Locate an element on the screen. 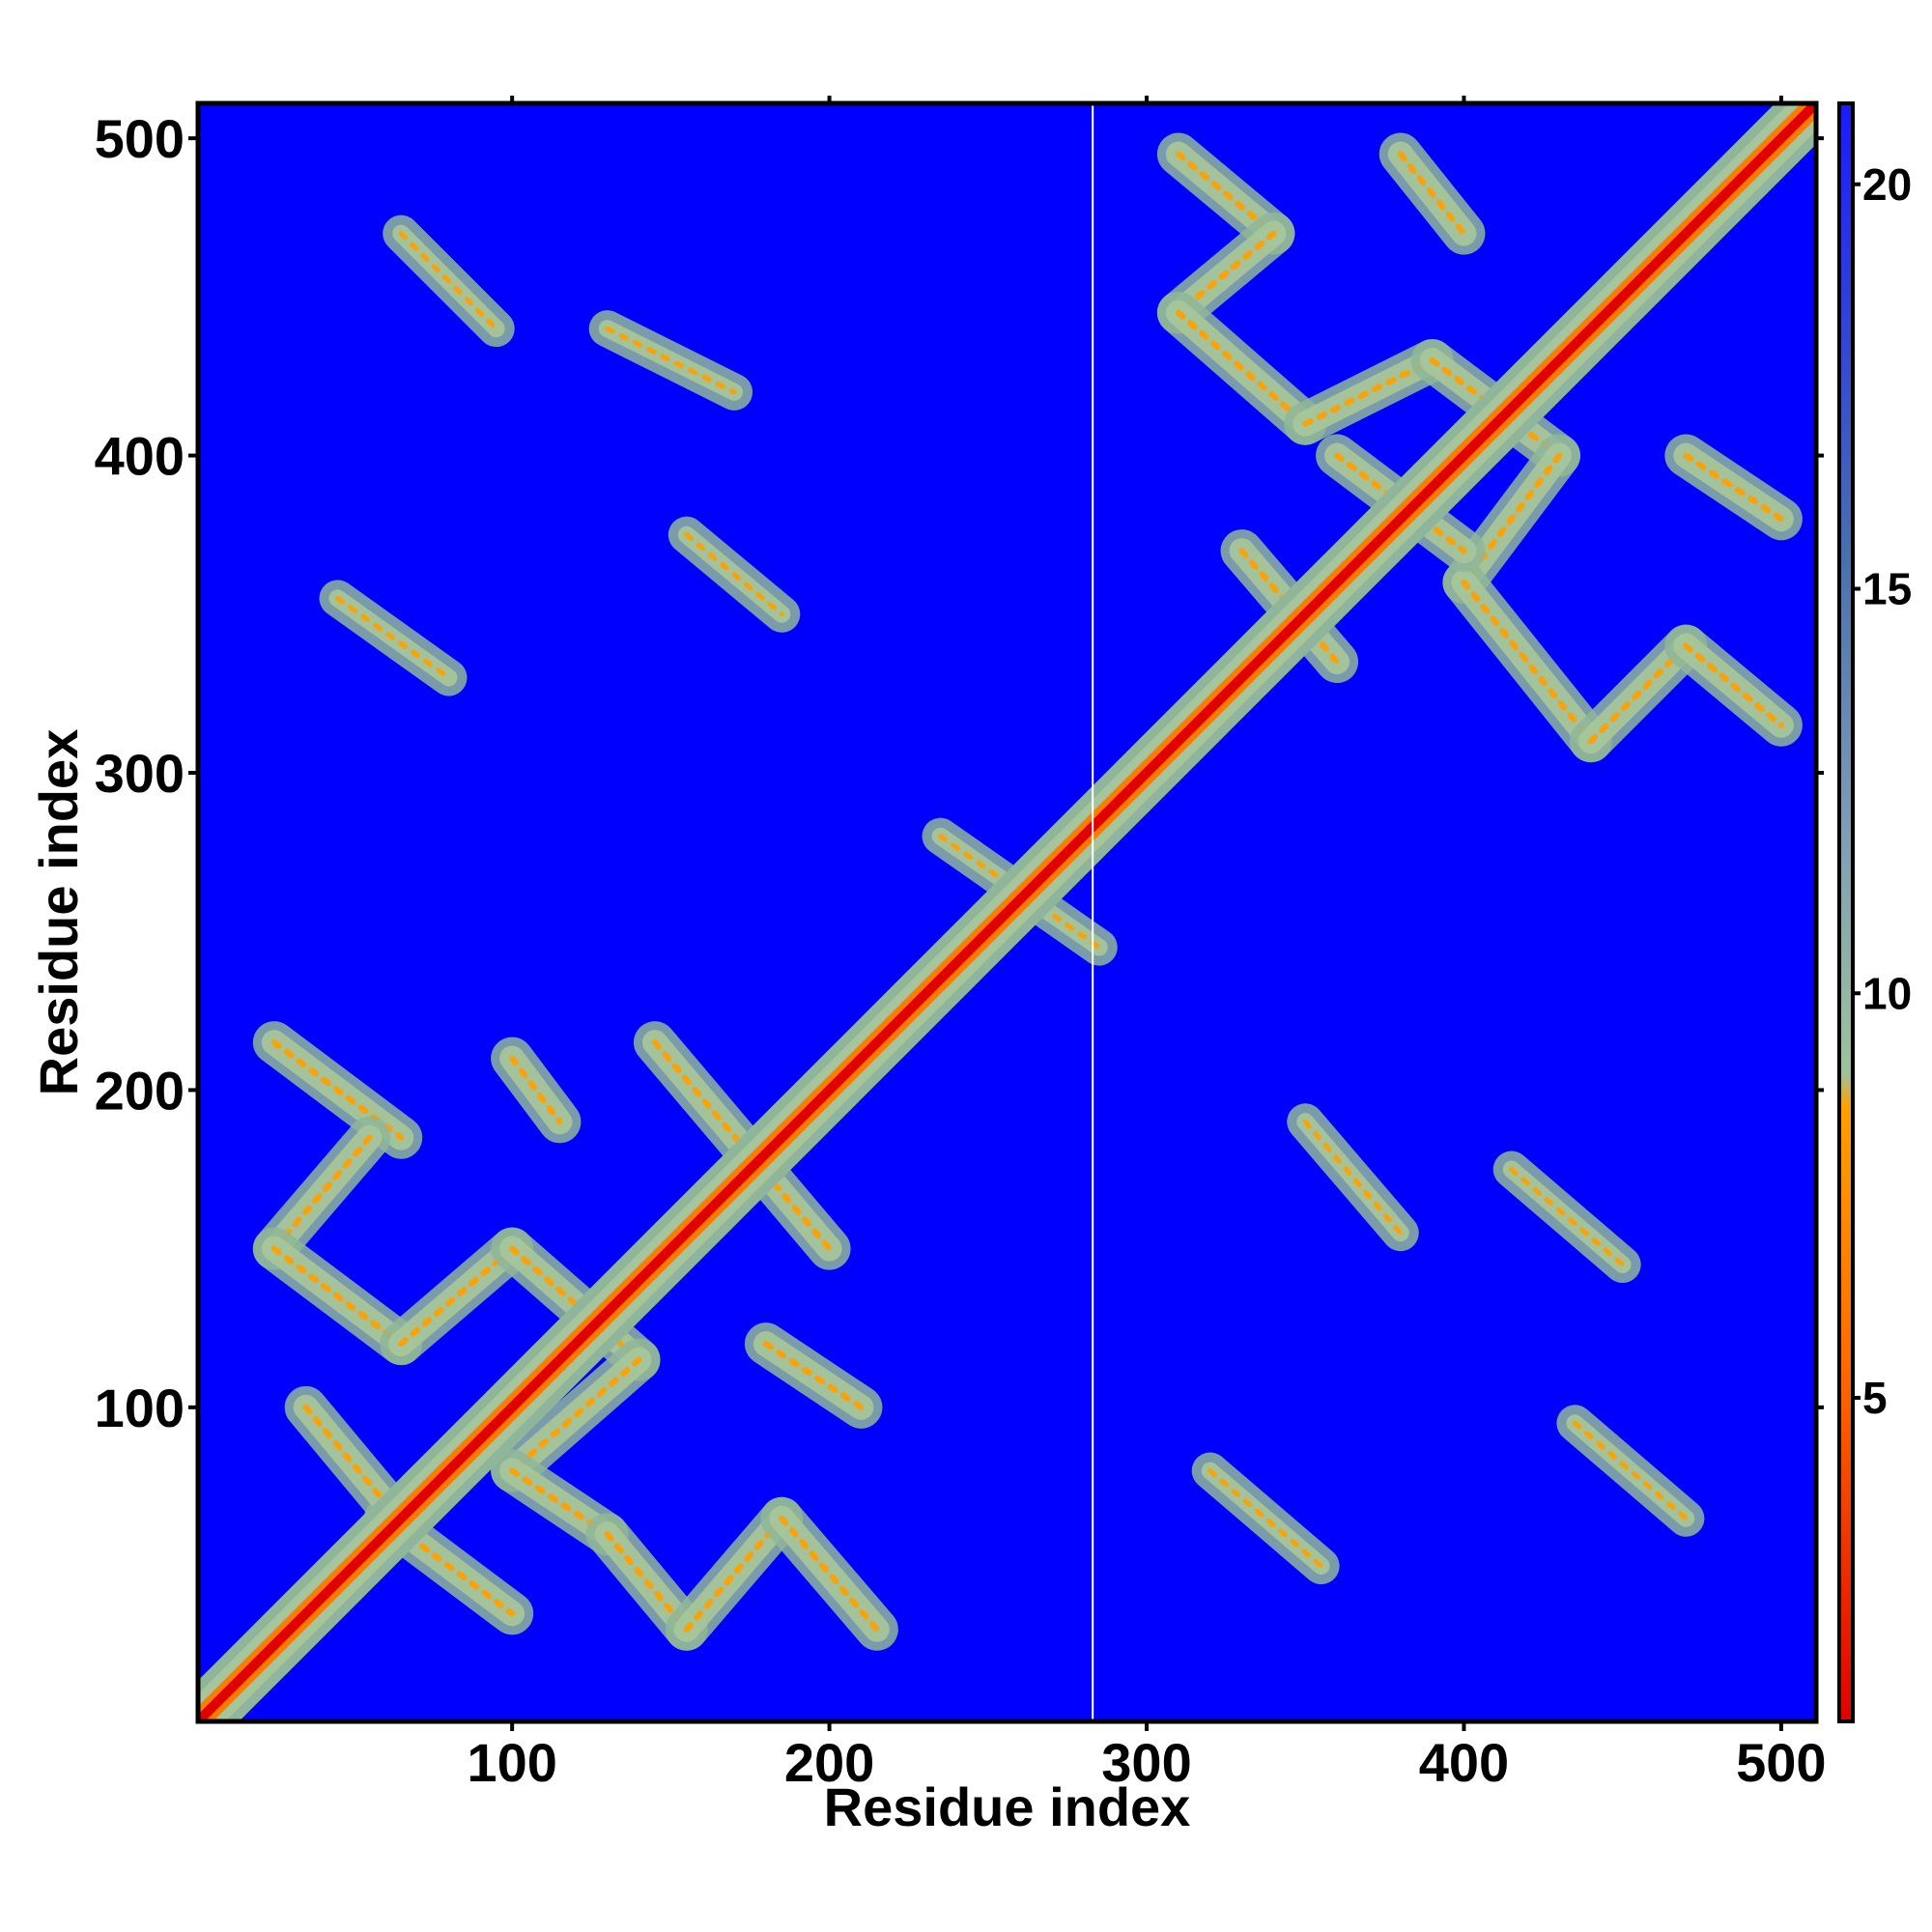 The image size is (1932, 1932). x-tick-label: 500 is located at coordinates (1781, 1762).